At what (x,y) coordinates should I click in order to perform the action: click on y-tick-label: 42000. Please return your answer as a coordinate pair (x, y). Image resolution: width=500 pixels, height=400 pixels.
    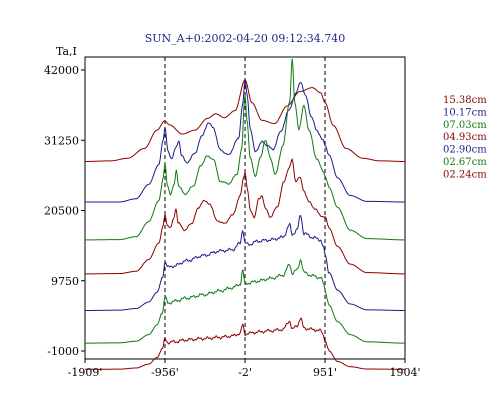
    Looking at the image, I should click on (61, 70).